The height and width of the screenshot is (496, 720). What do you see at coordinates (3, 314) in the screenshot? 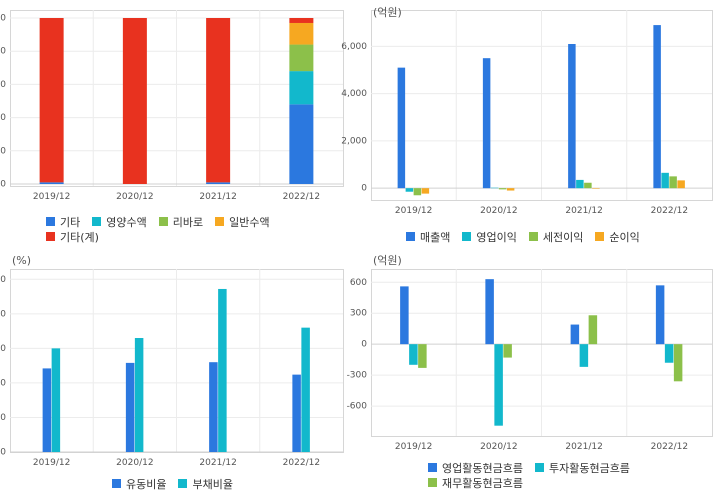
I see `y-tick-label: 200` at bounding box center [3, 314].